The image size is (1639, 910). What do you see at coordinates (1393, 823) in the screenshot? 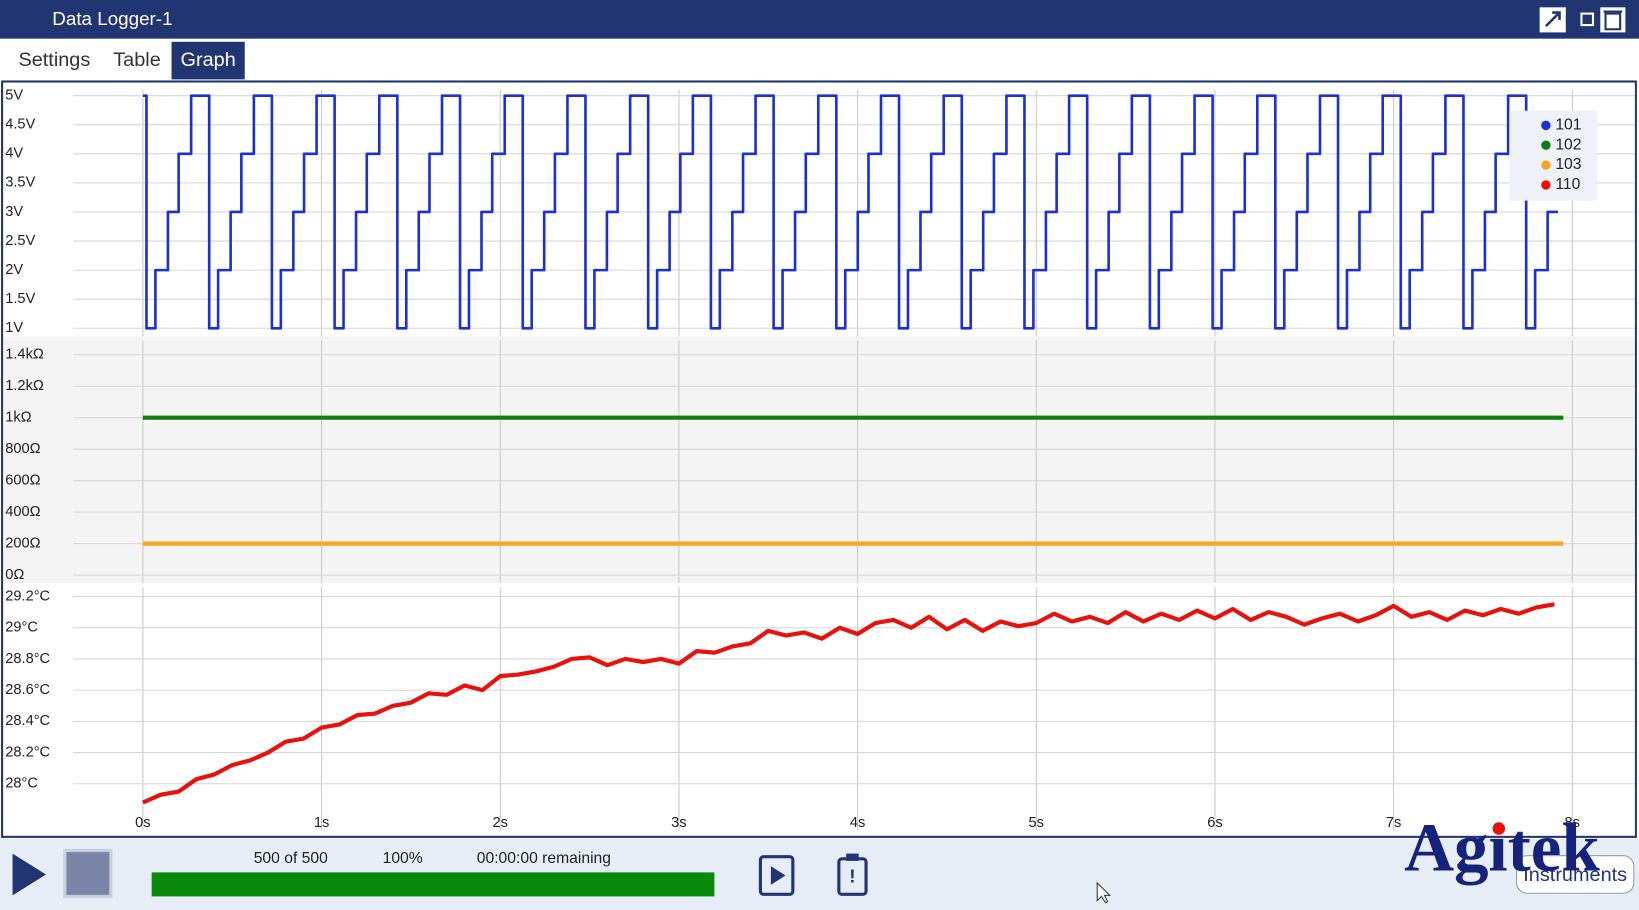
I see `x-tick-label: 7s` at bounding box center [1393, 823].